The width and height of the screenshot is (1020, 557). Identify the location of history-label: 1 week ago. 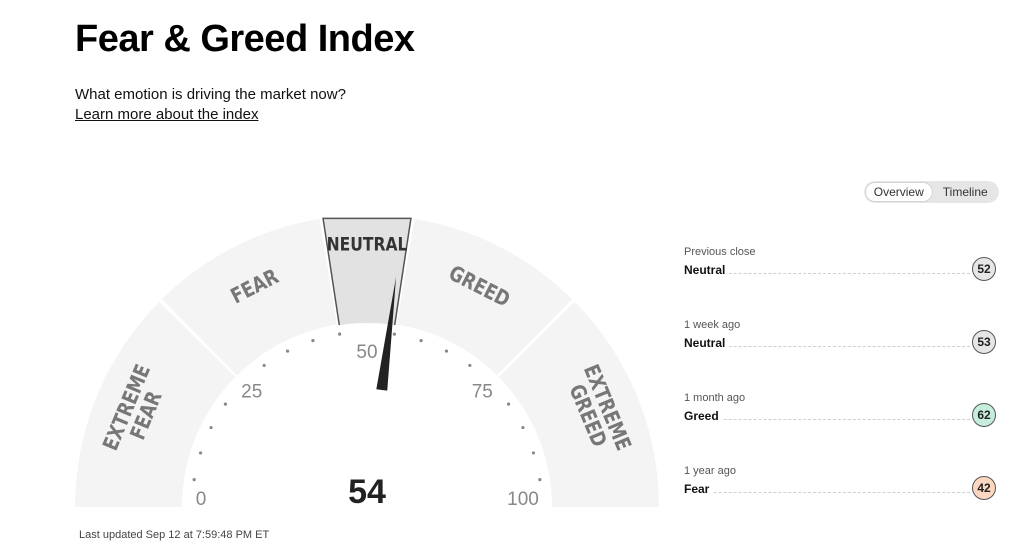
(712, 325).